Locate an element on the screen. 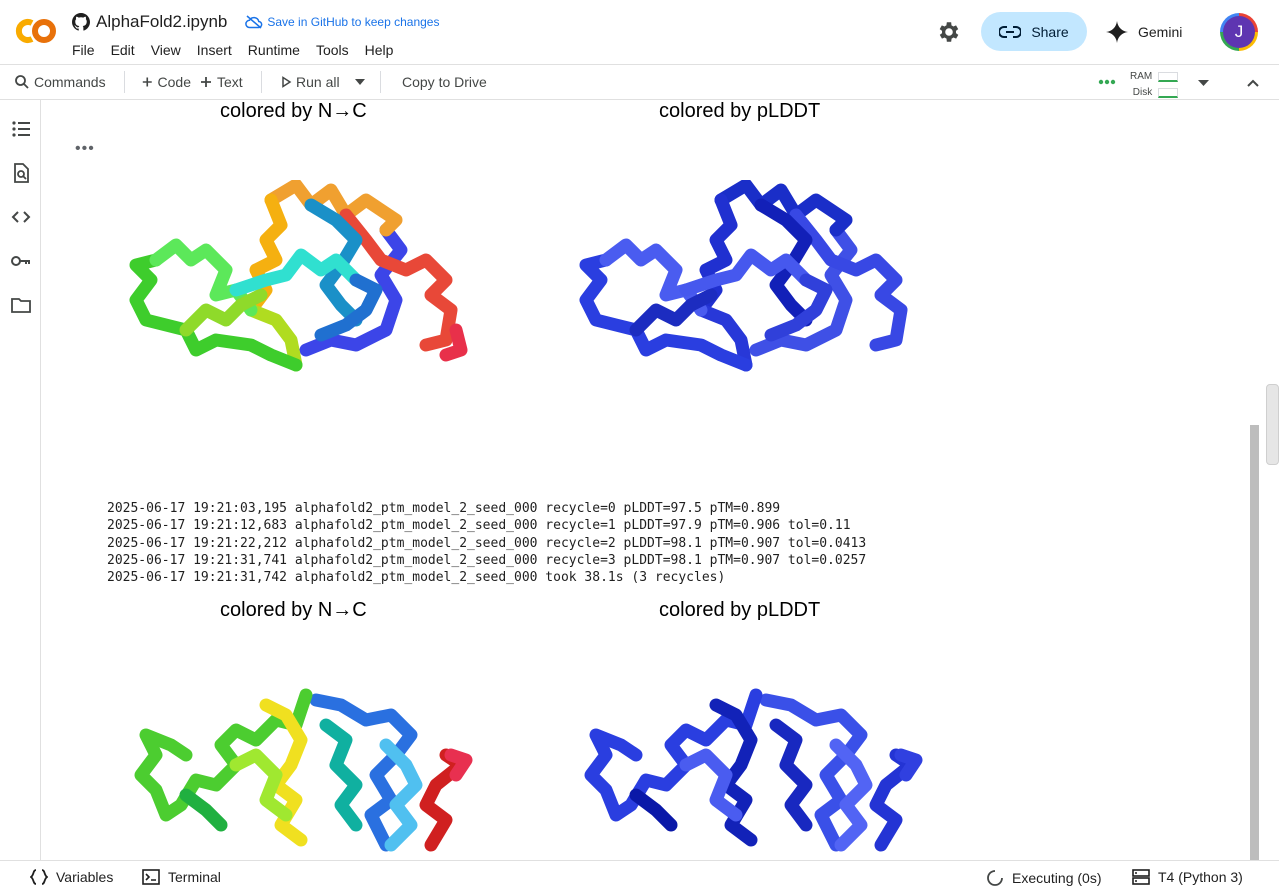 This screenshot has width=1279, height=896. run-all-label: Run all is located at coordinates (318, 82).